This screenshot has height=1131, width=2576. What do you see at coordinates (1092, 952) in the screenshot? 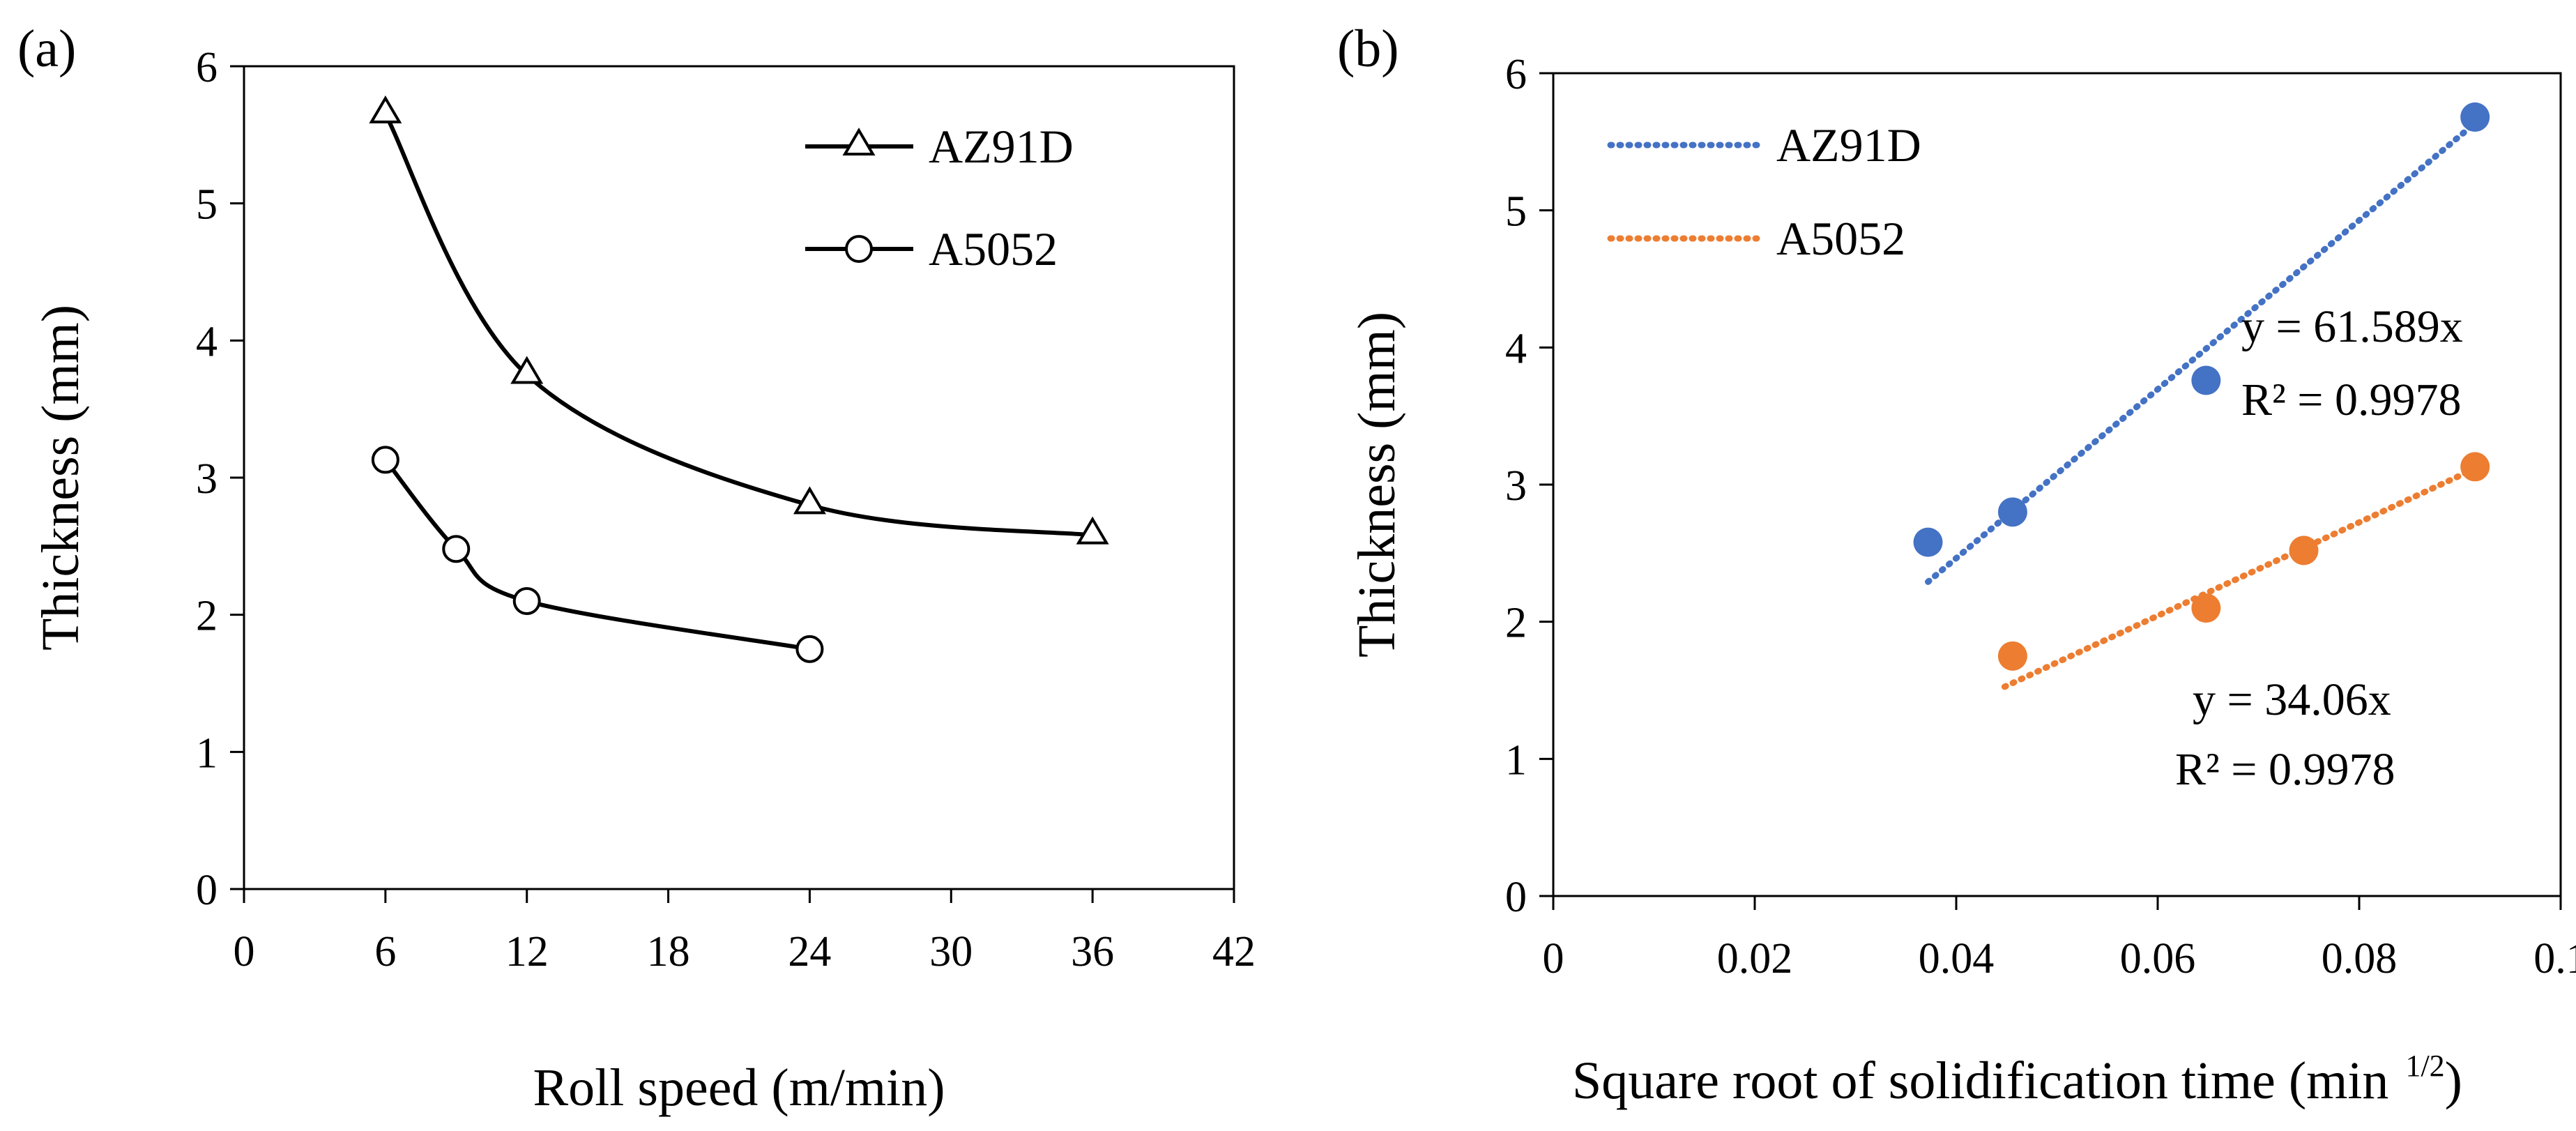
I see `panel-a-x-tick-label: 36` at bounding box center [1092, 952].